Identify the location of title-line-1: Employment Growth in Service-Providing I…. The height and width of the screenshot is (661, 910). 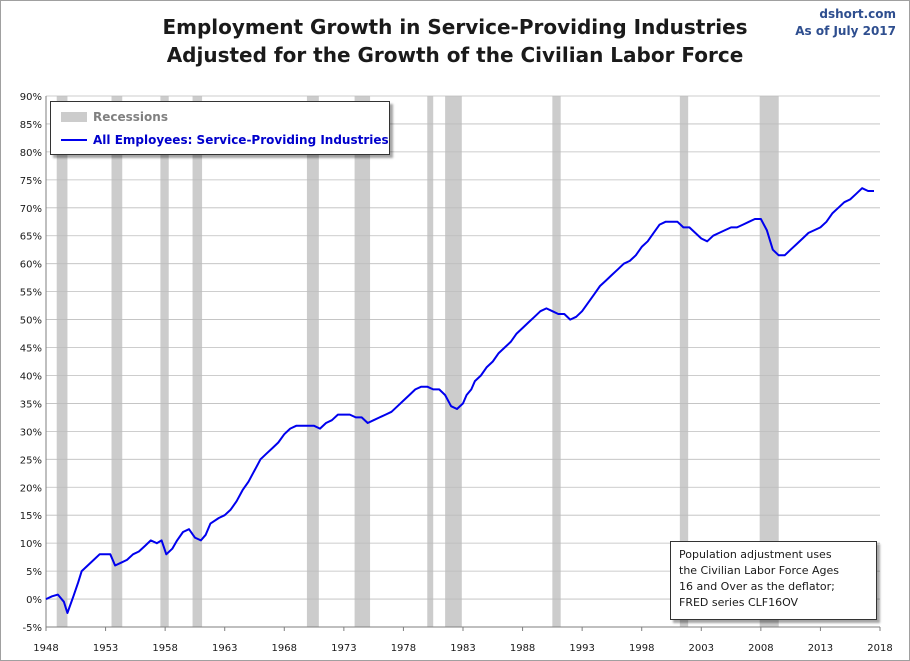
(455, 27).